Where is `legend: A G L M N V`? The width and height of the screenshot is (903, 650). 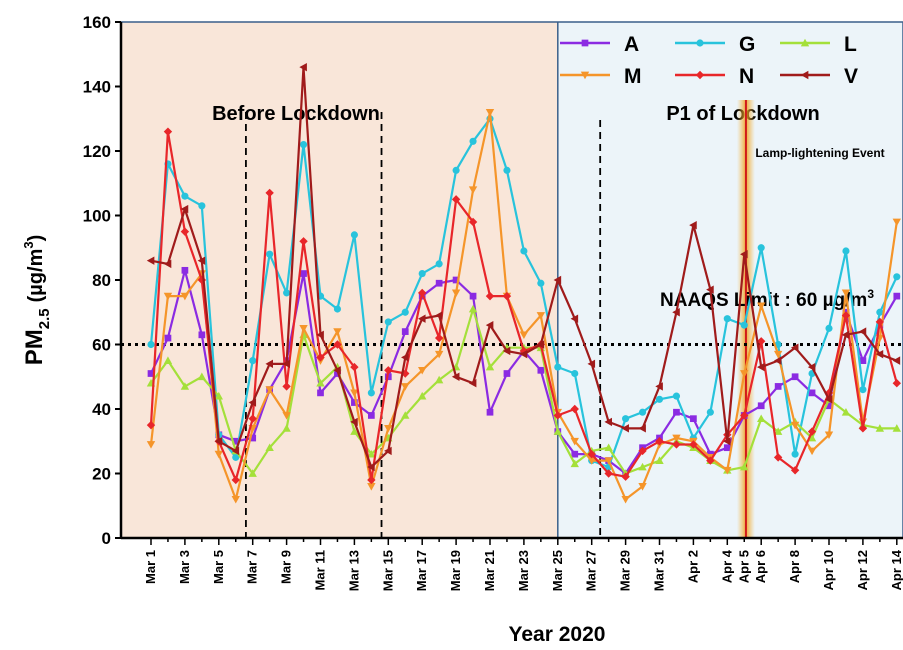
legend: A G L M N V is located at coordinates (709, 60).